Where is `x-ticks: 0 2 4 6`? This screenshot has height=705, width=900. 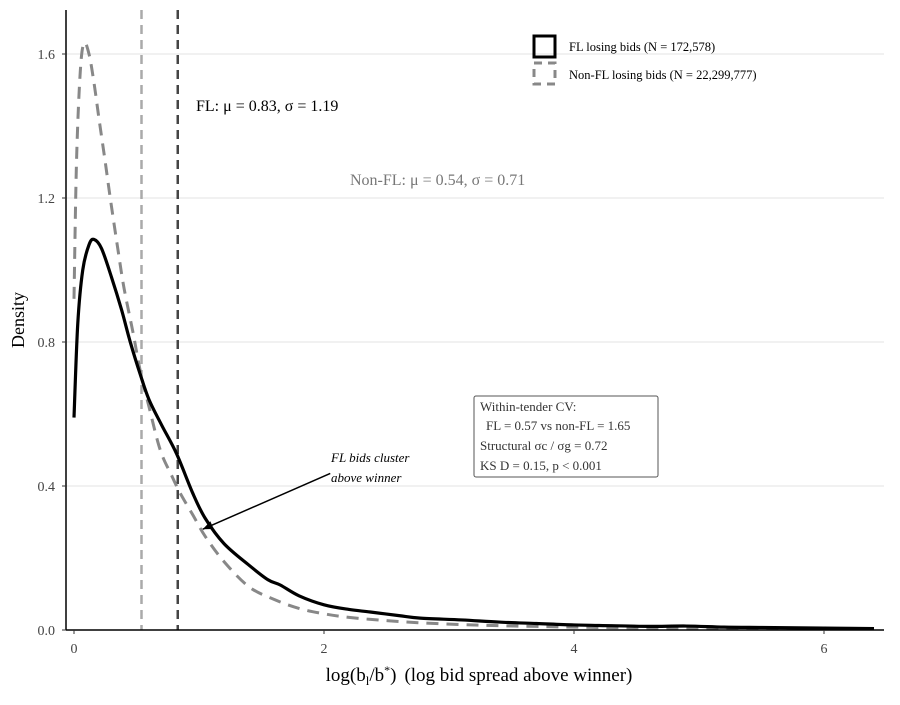
x-ticks: 0 2 4 6 is located at coordinates (449, 643).